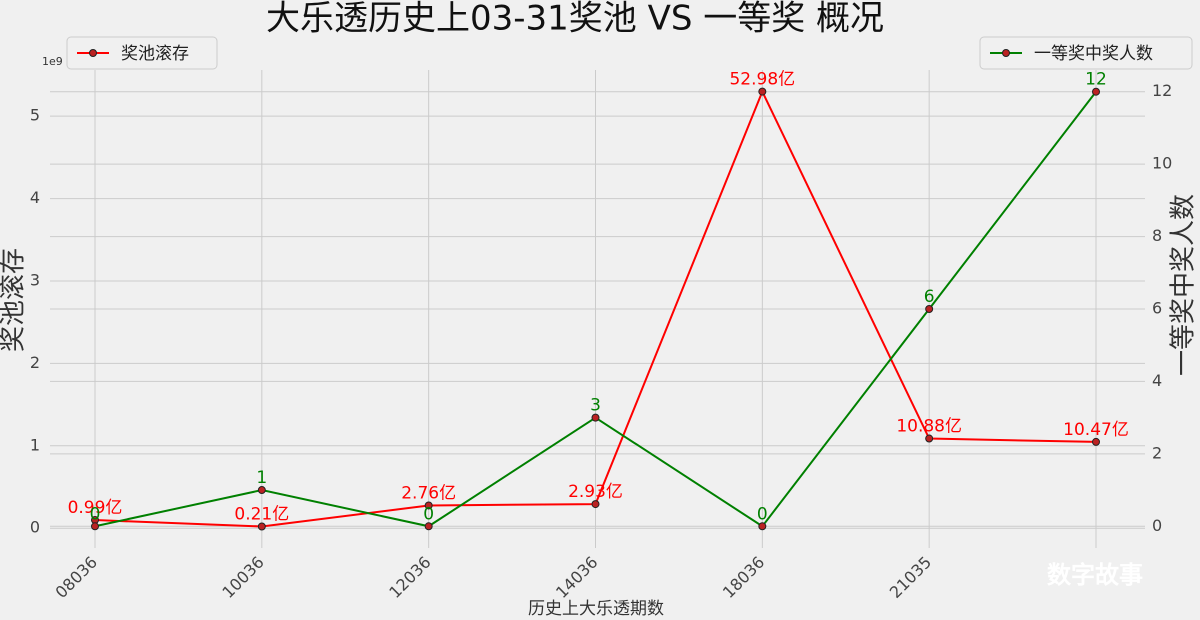 The image size is (1200, 620). Describe the element at coordinates (929, 427) in the screenshot. I see `data-label: 10.88亿` at that location.